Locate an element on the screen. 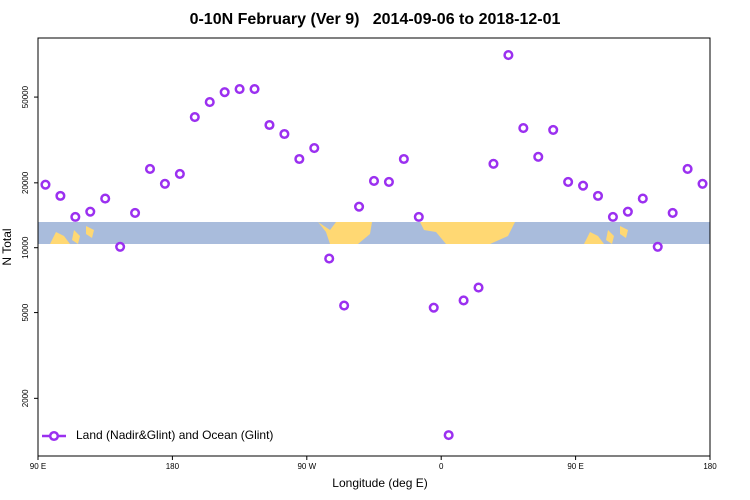  y-tick-label: 20000 is located at coordinates (25, 182).